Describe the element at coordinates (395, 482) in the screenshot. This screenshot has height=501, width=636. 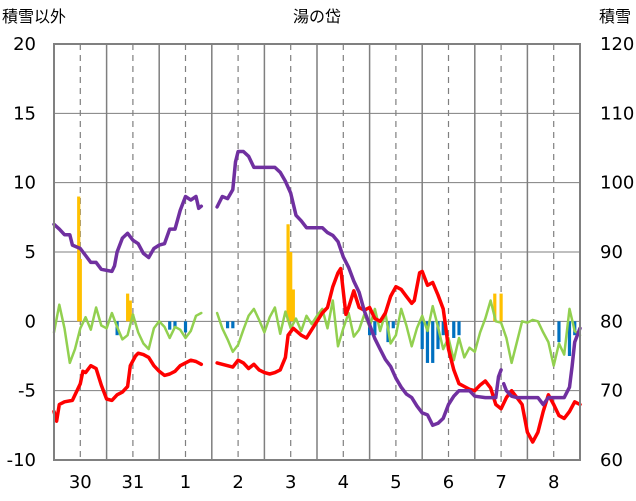
I see `x-tick-label: 5` at that location.